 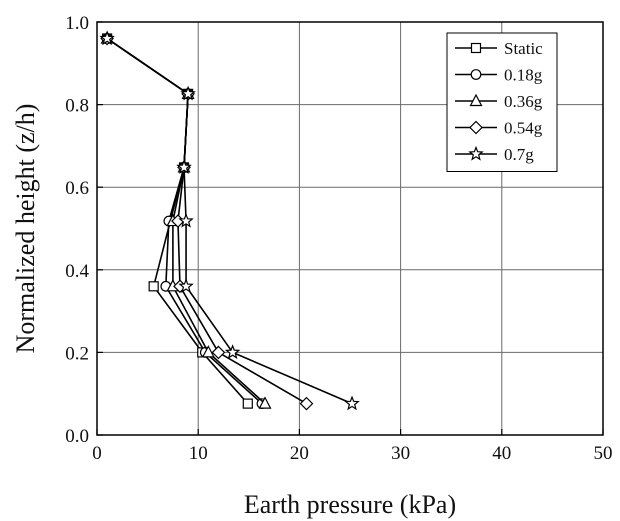 I want to click on y-tick-label: 1.0, so click(x=77, y=23).